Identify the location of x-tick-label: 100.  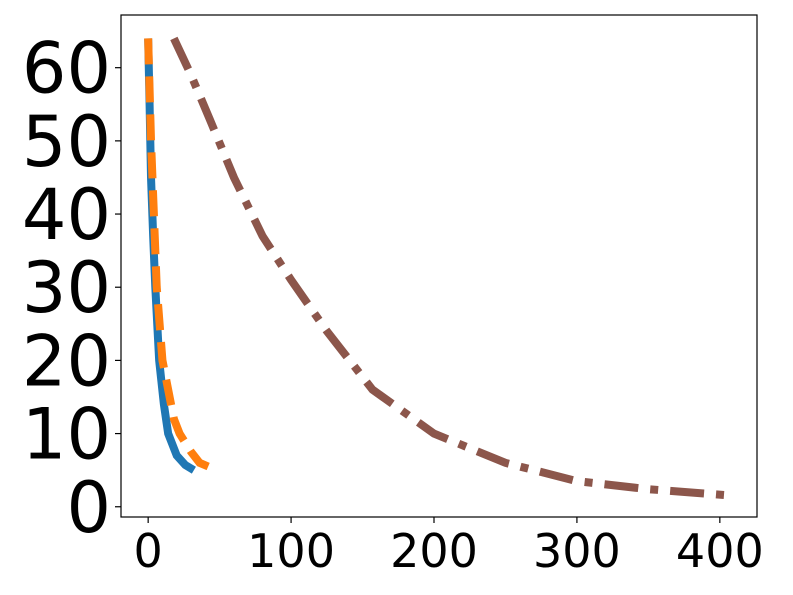
(291, 551).